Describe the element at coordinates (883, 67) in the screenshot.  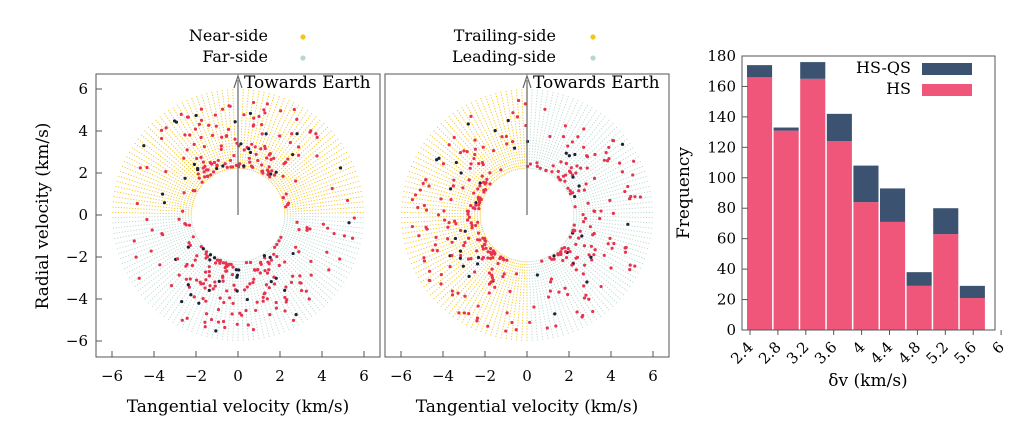
I see `legend-label-hs-qs: HS-QS` at that location.